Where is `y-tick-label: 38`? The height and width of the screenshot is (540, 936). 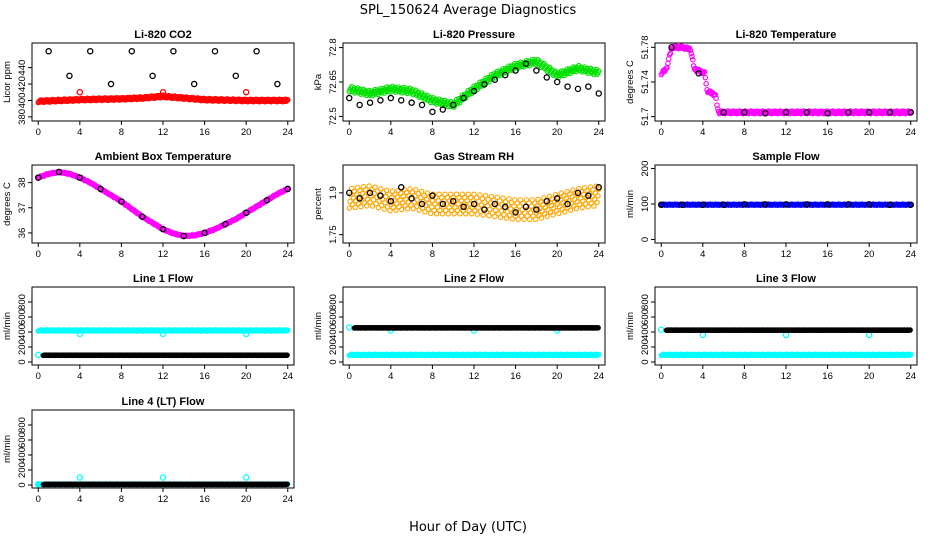
y-tick-label: 38 is located at coordinates (22, 182).